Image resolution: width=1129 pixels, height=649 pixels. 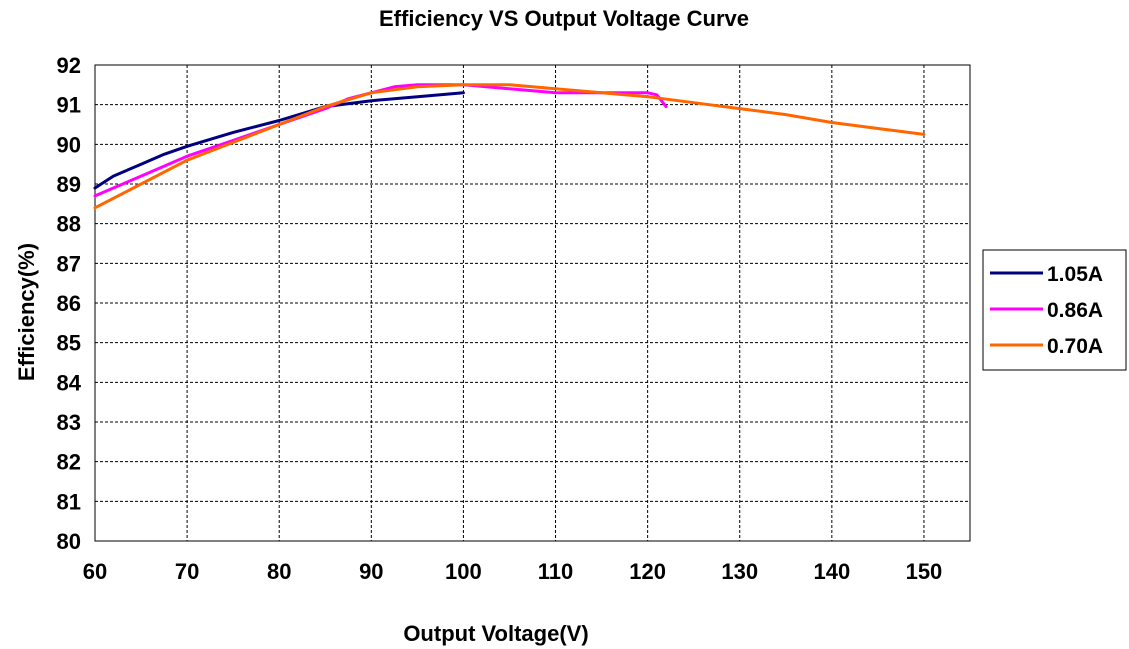 I want to click on x-tick-label: 120, so click(x=647, y=571).